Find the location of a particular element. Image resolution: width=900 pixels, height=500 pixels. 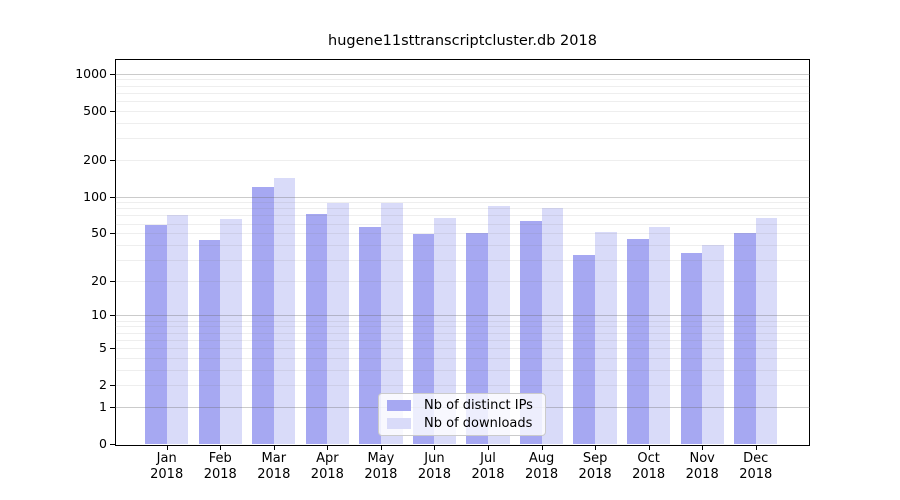

bar-distinct-ips-oct is located at coordinates (637, 341).